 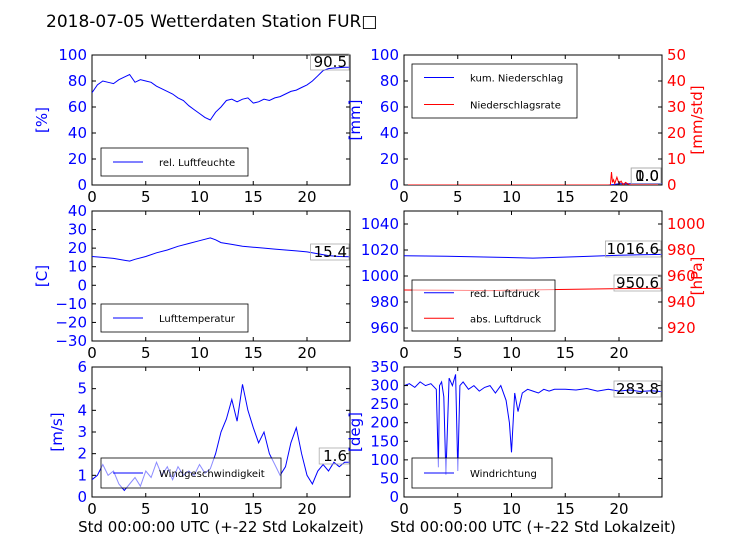 What do you see at coordinates (191, 473) in the screenshot?
I see `legend: Windgeschwindigkeit` at bounding box center [191, 473].